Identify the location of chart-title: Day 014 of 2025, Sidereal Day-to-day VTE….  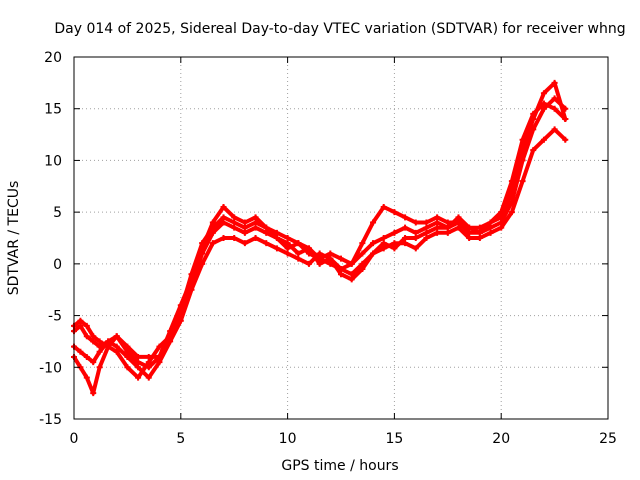
(339, 29).